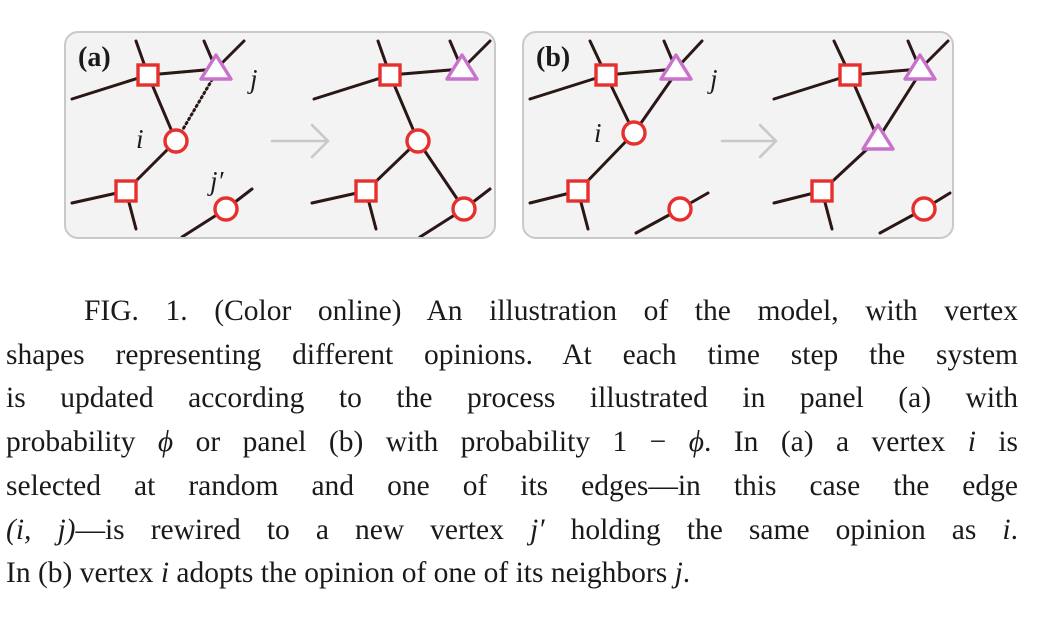 This screenshot has height=621, width=1062. I want to click on triangle-vertex-i-adopted, so click(878, 137).